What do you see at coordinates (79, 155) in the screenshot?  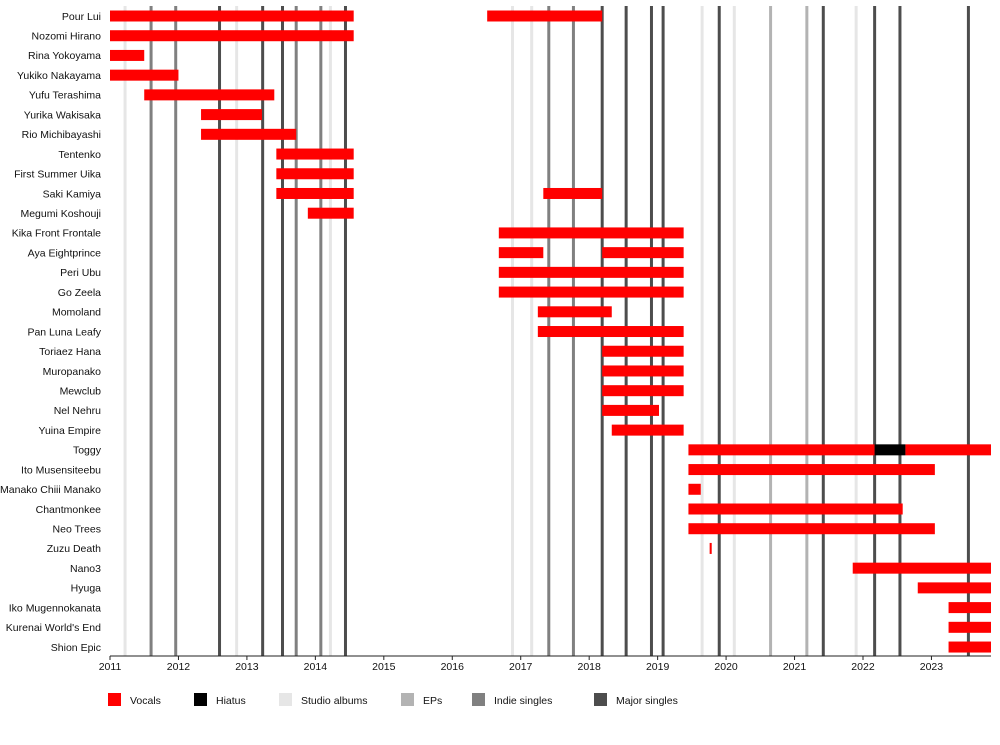 I see `member-label-tentenko: Tentenko` at bounding box center [79, 155].